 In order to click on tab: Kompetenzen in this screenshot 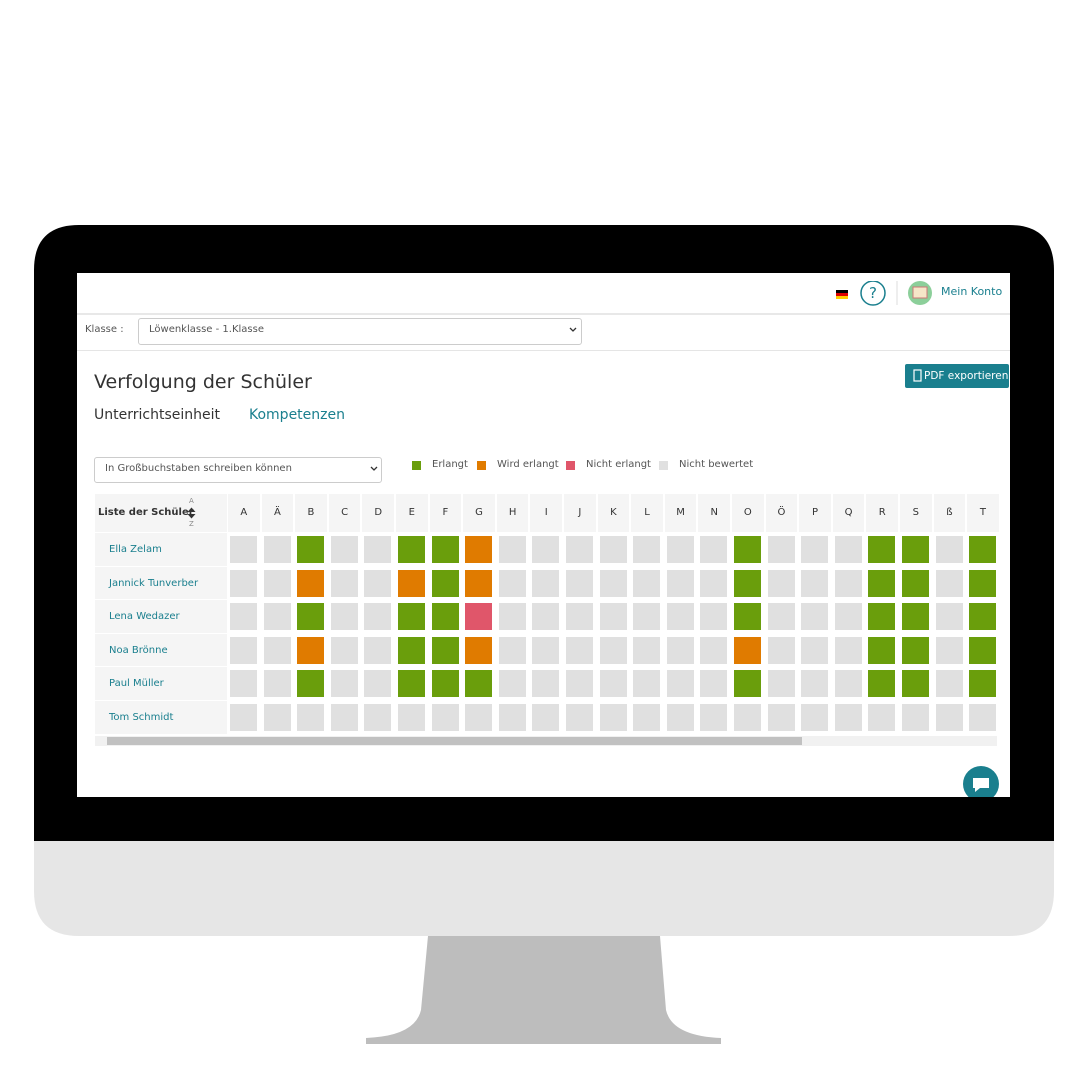, I will do `click(297, 415)`.